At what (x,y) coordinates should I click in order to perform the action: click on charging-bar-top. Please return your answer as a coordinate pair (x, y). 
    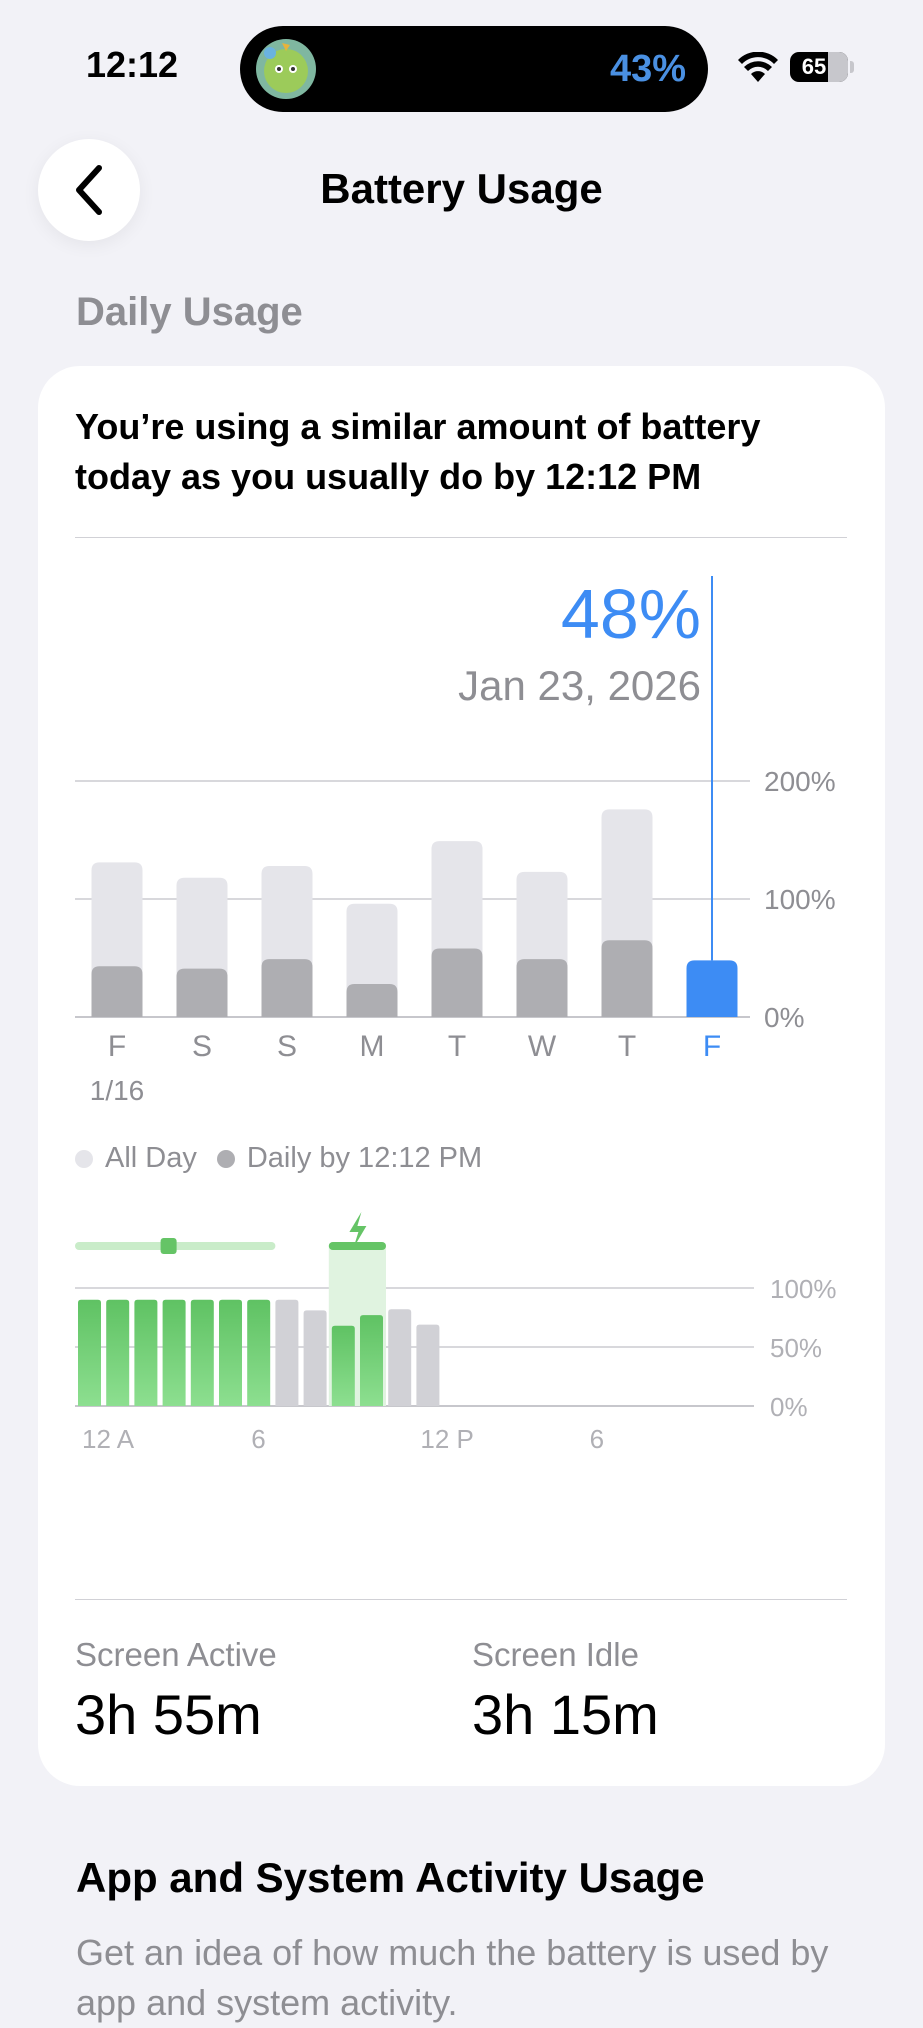
    Looking at the image, I should click on (357, 1246).